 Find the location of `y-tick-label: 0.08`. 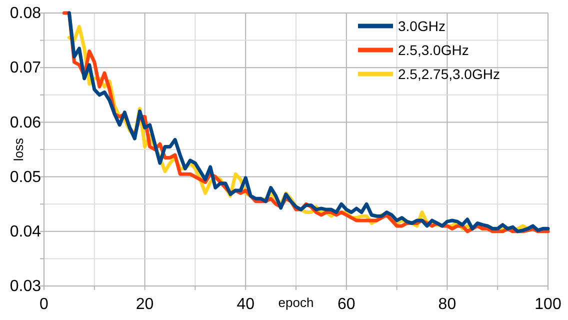

y-tick-label: 0.08 is located at coordinates (26, 13).